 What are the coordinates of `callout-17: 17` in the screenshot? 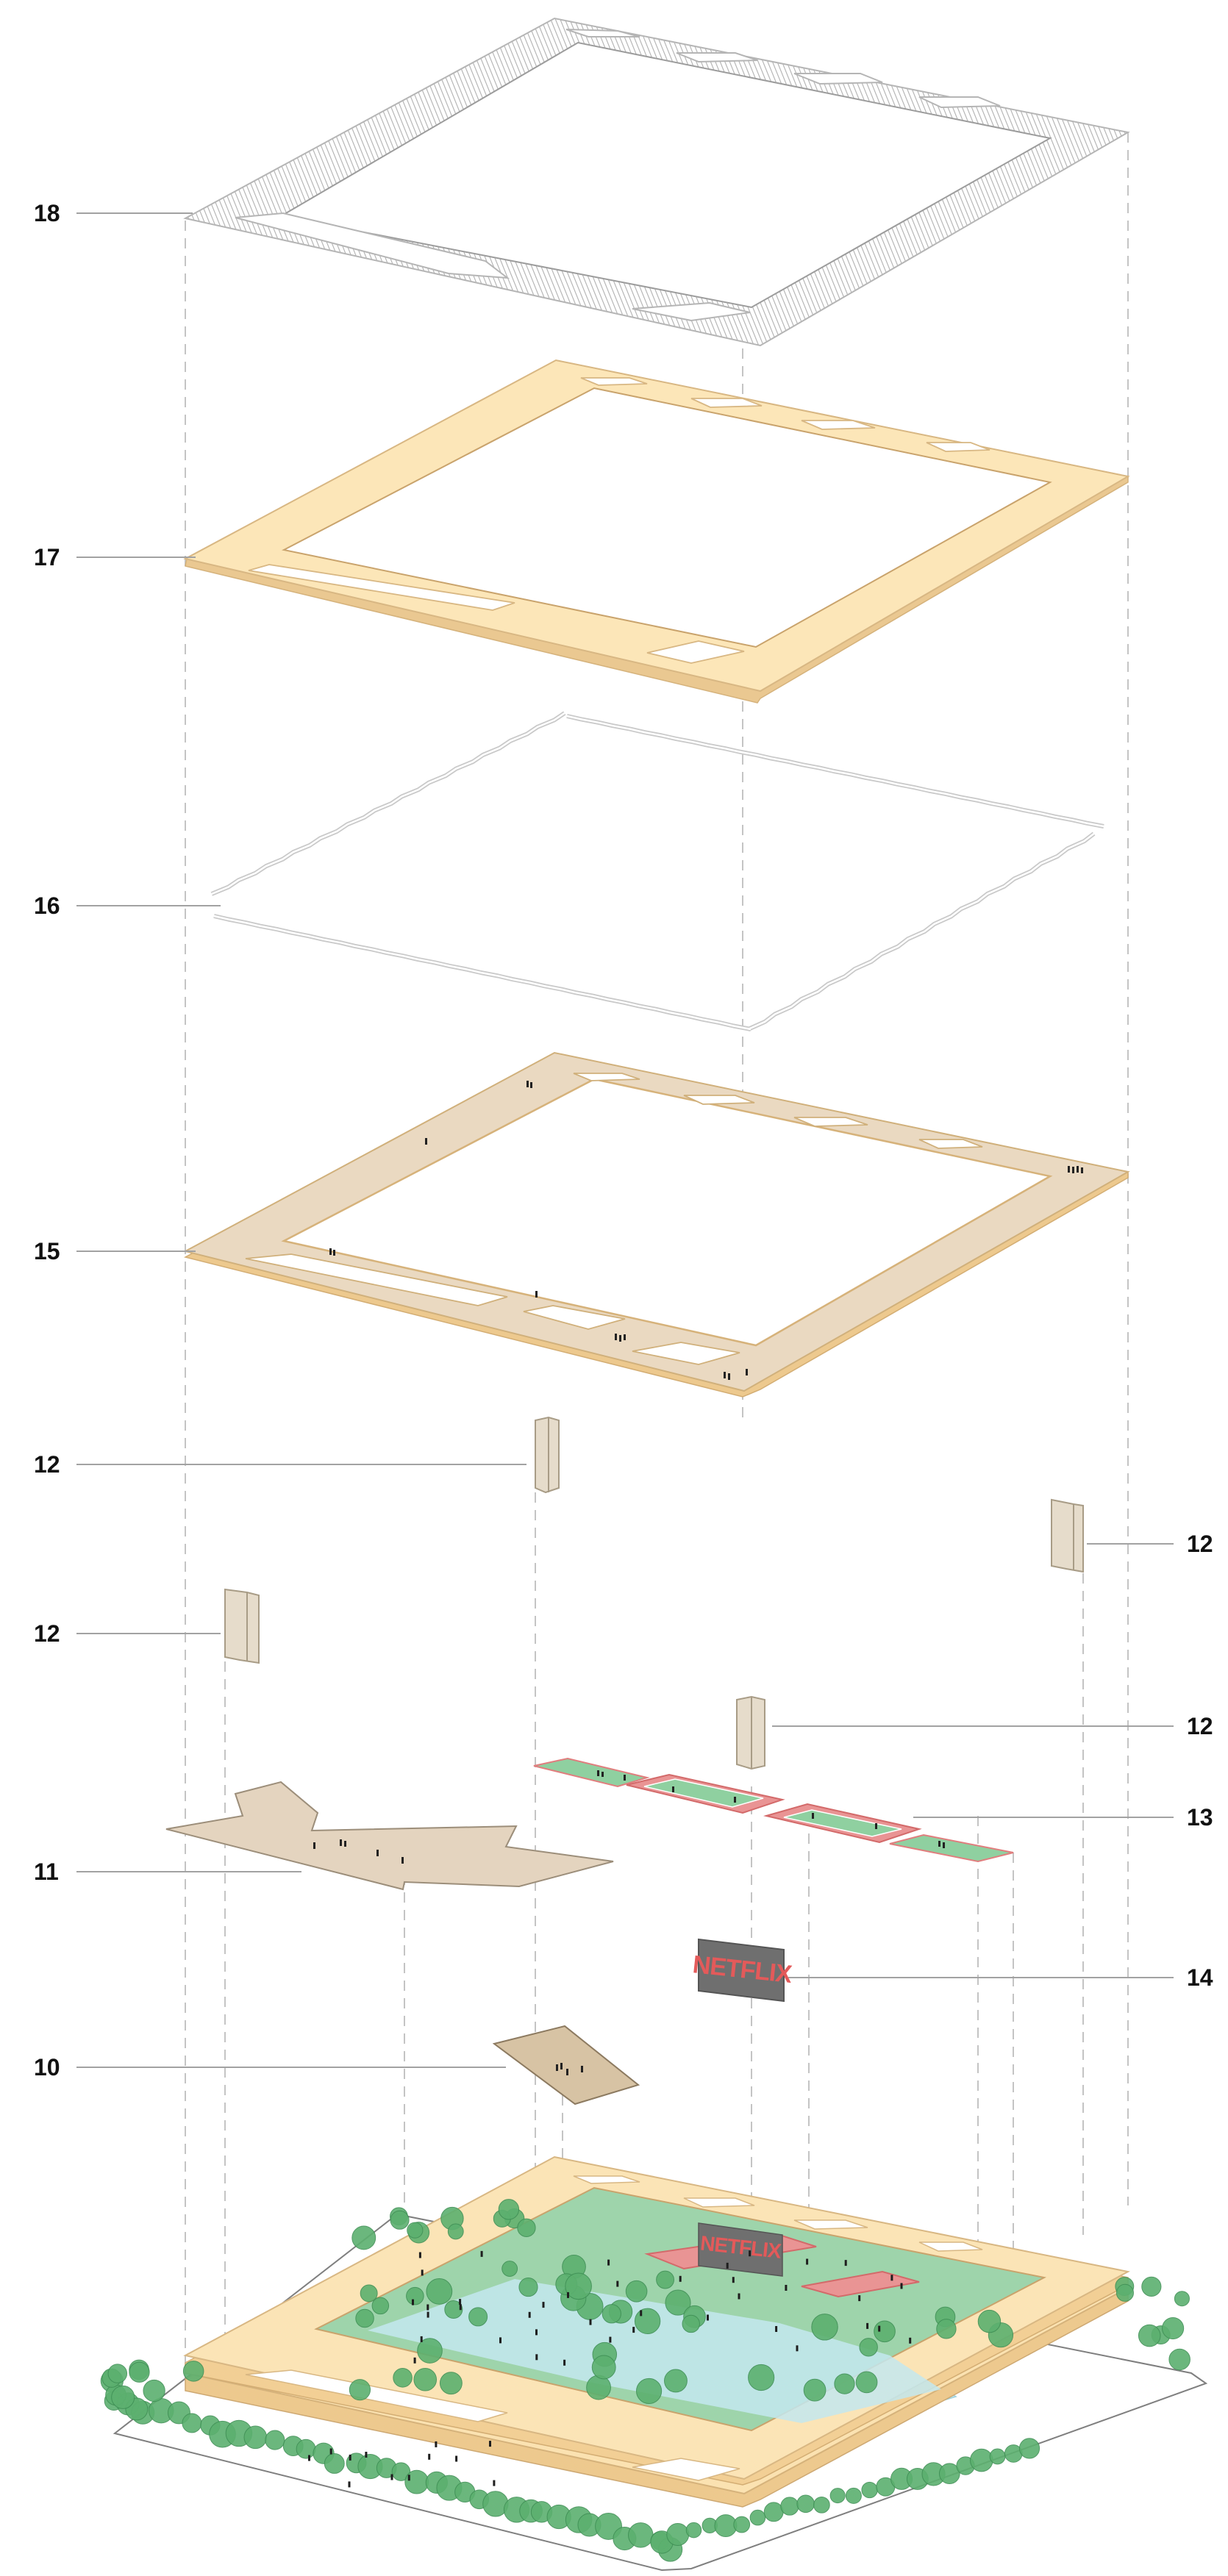 It's located at (47, 557).